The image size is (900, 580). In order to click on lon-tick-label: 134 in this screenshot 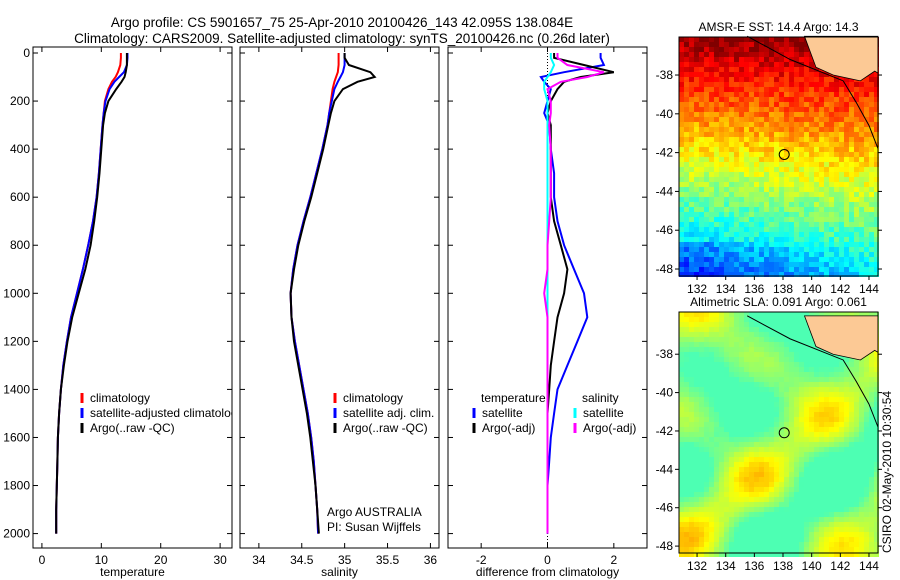, I will do `click(726, 566)`.